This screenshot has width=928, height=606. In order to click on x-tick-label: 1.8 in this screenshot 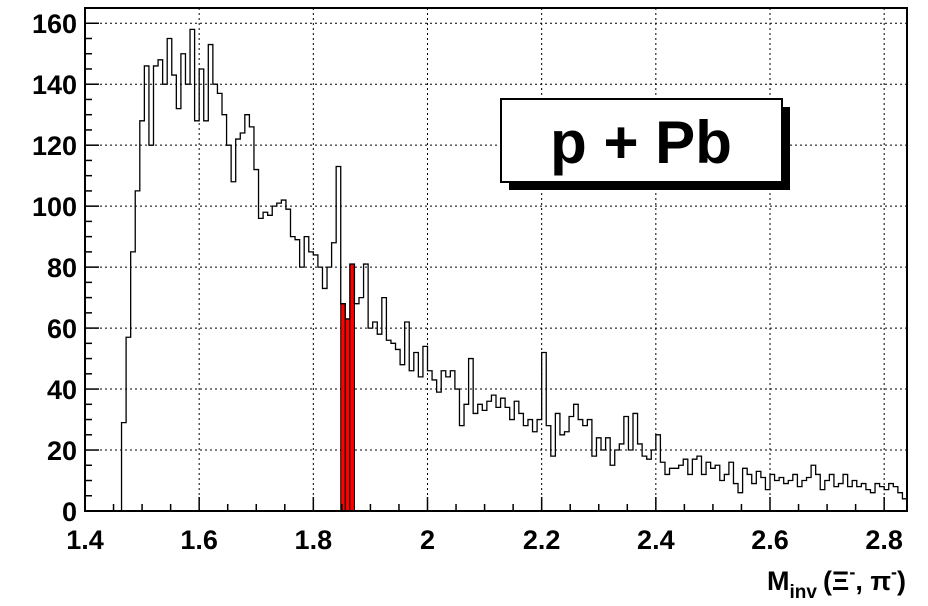, I will do `click(314, 540)`.